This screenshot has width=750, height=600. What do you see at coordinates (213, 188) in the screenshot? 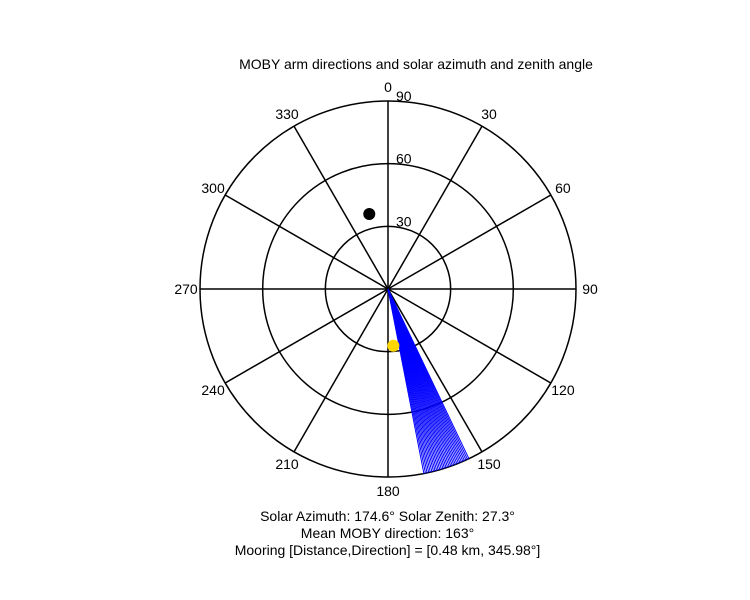
I see `angle-tick-label: 300` at bounding box center [213, 188].